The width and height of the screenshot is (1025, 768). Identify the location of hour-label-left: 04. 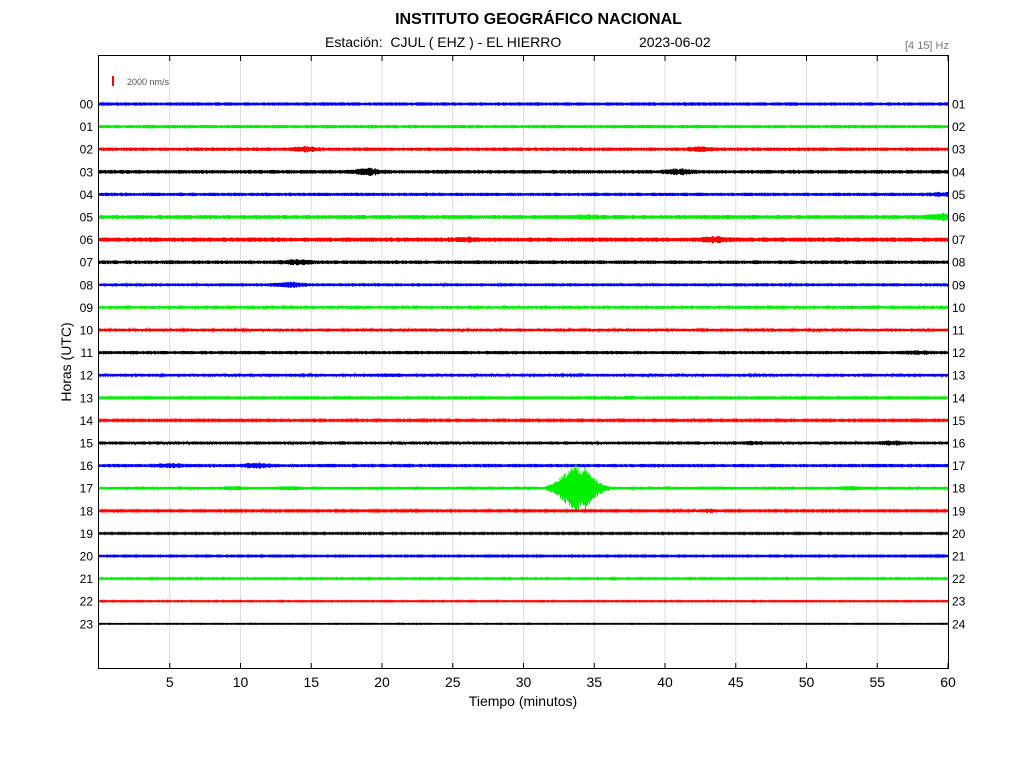
(87, 195).